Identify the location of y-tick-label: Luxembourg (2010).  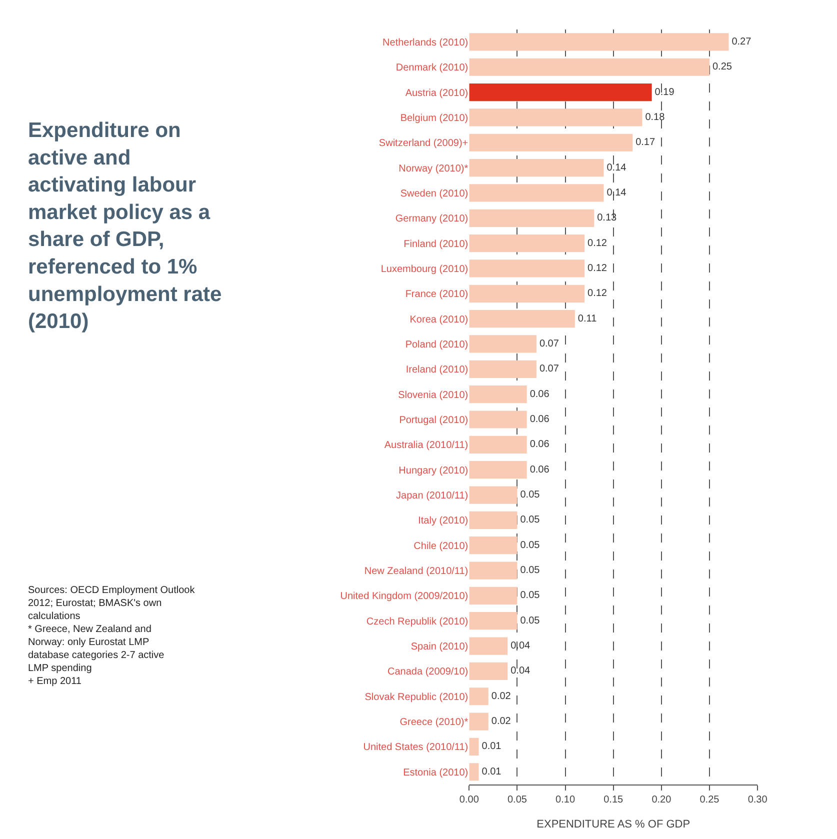
(424, 269).